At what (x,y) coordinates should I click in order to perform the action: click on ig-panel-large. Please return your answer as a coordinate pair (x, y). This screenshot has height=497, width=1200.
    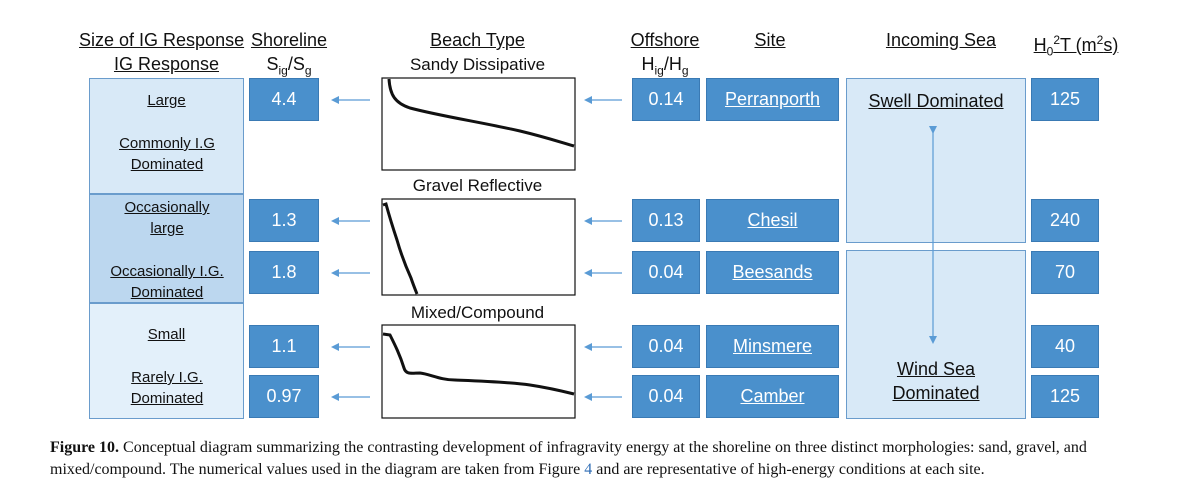
    Looking at the image, I should click on (166, 136).